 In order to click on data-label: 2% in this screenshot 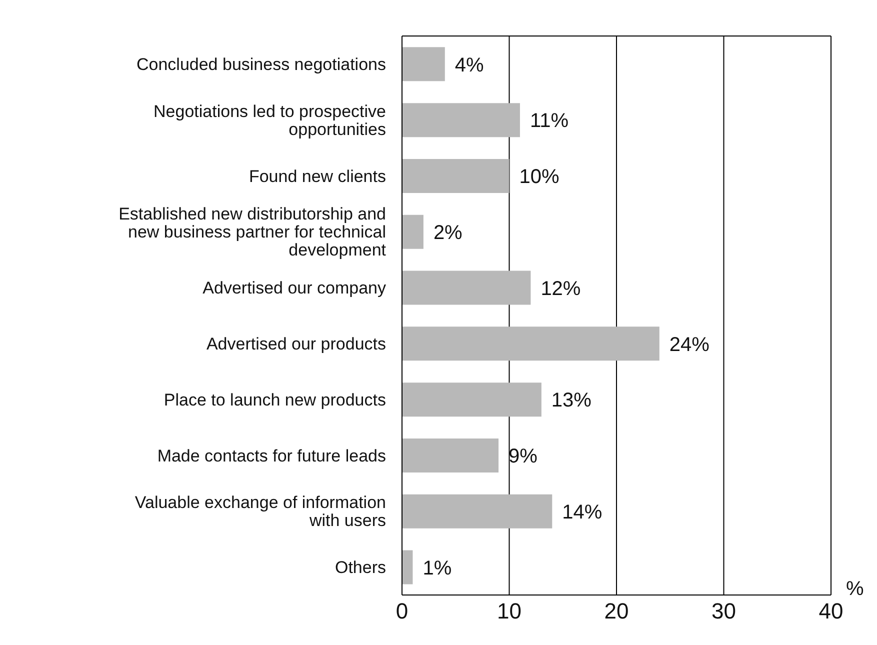, I will do `click(448, 233)`.